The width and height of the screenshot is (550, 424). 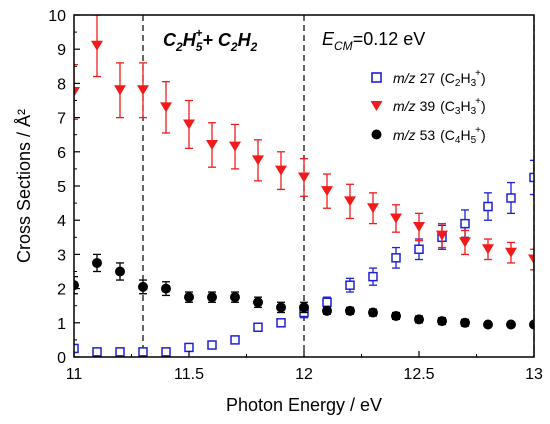 What do you see at coordinates (61, 50) in the screenshot?
I see `y-tick-label: 9` at bounding box center [61, 50].